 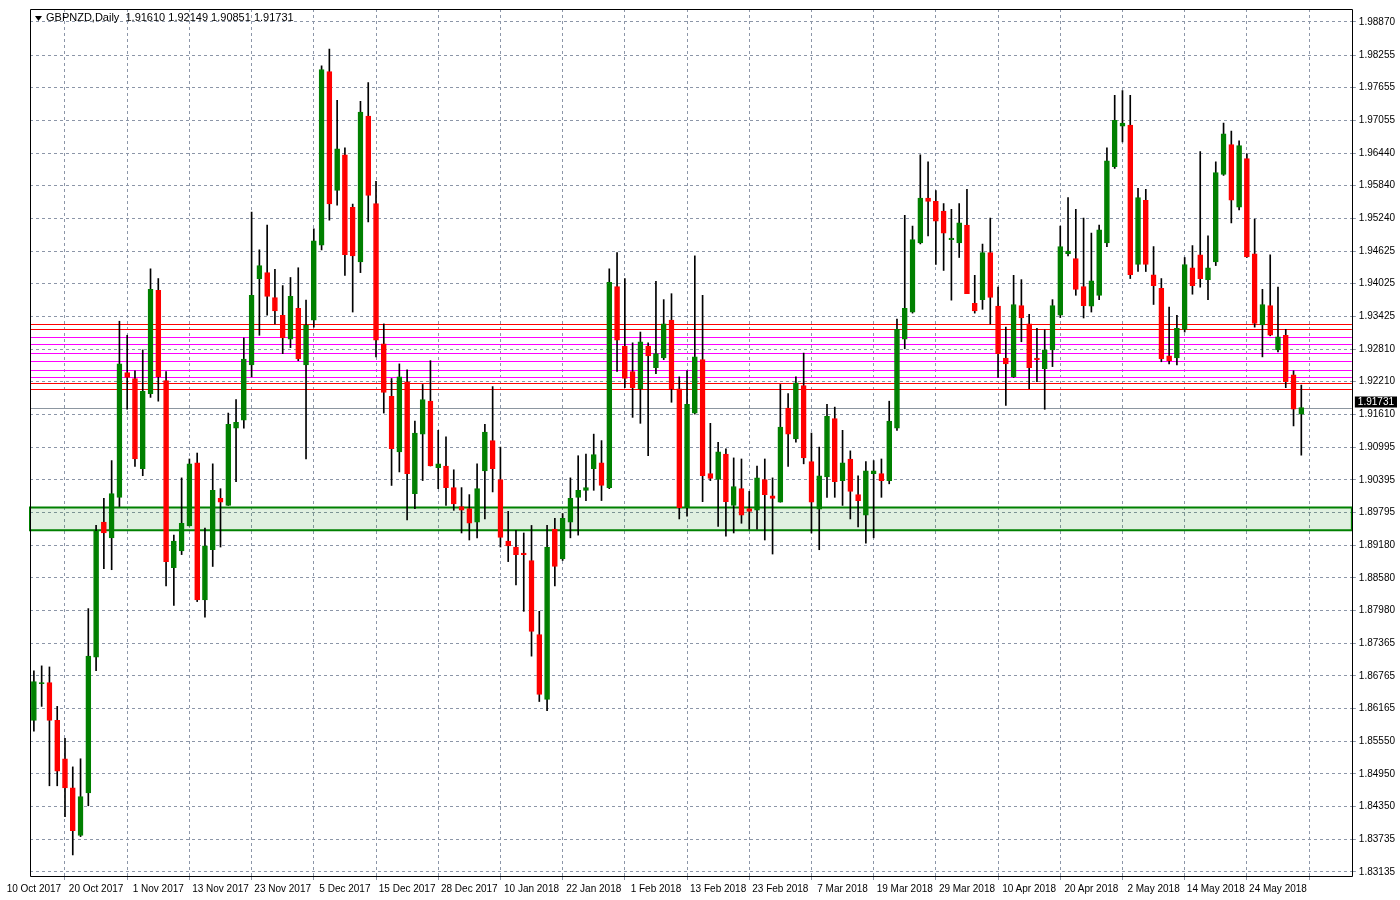 What do you see at coordinates (1377, 21) in the screenshot?
I see `y-tick-label: 1.98870` at bounding box center [1377, 21].